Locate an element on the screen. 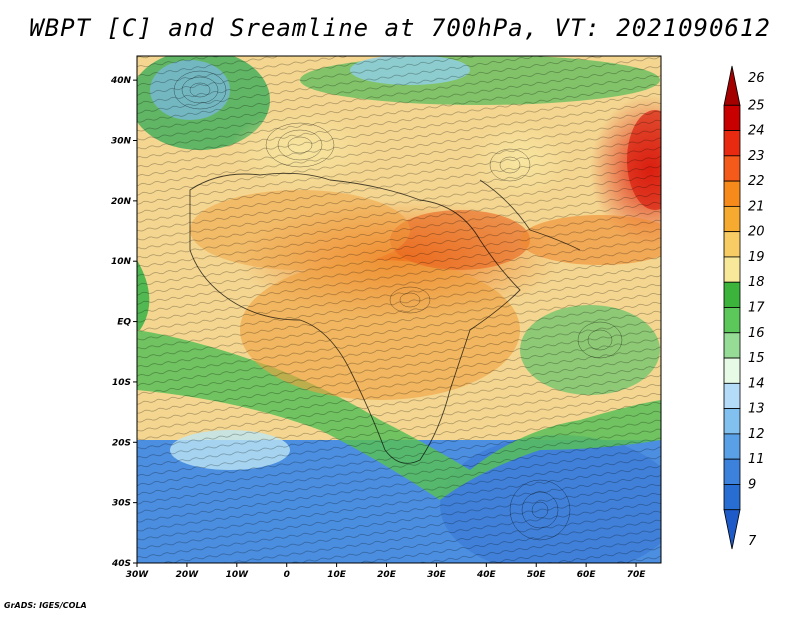 This screenshot has width=800, height=618. colorbar-label: 17 is located at coordinates (756, 308).